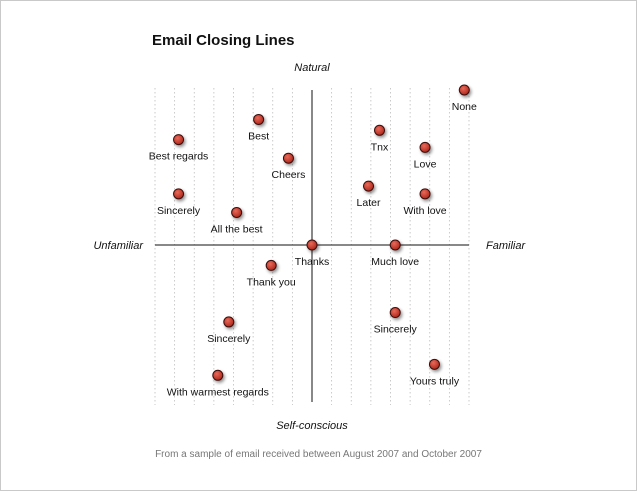 This screenshot has width=637, height=491. Describe the element at coordinates (395, 262) in the screenshot. I see `point-label: Much love` at that location.